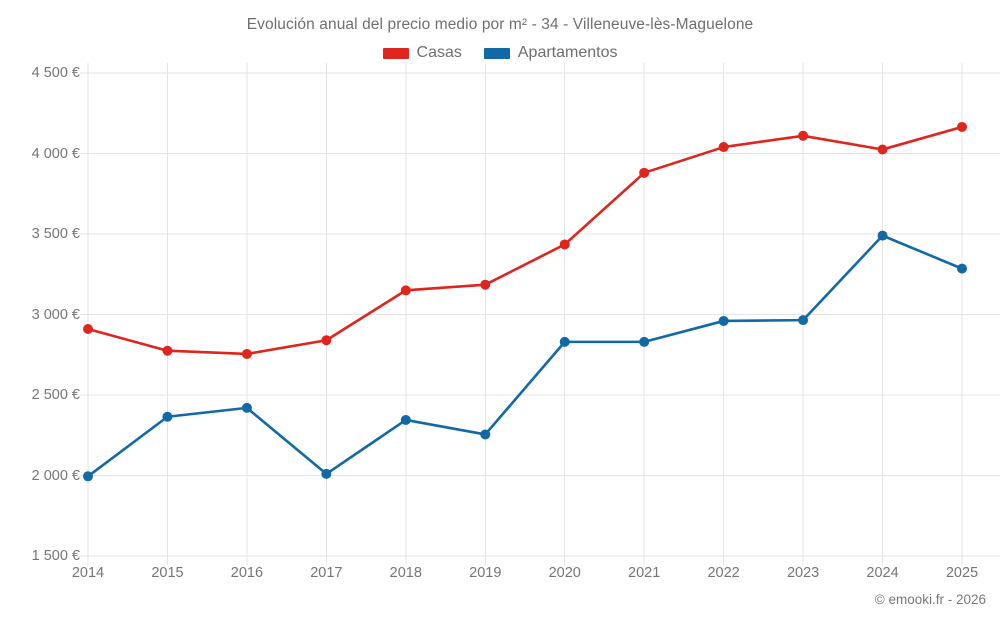 The height and width of the screenshot is (625, 1000). Describe the element at coordinates (882, 573) in the screenshot. I see `x-axis-tick-label: 2024` at that location.